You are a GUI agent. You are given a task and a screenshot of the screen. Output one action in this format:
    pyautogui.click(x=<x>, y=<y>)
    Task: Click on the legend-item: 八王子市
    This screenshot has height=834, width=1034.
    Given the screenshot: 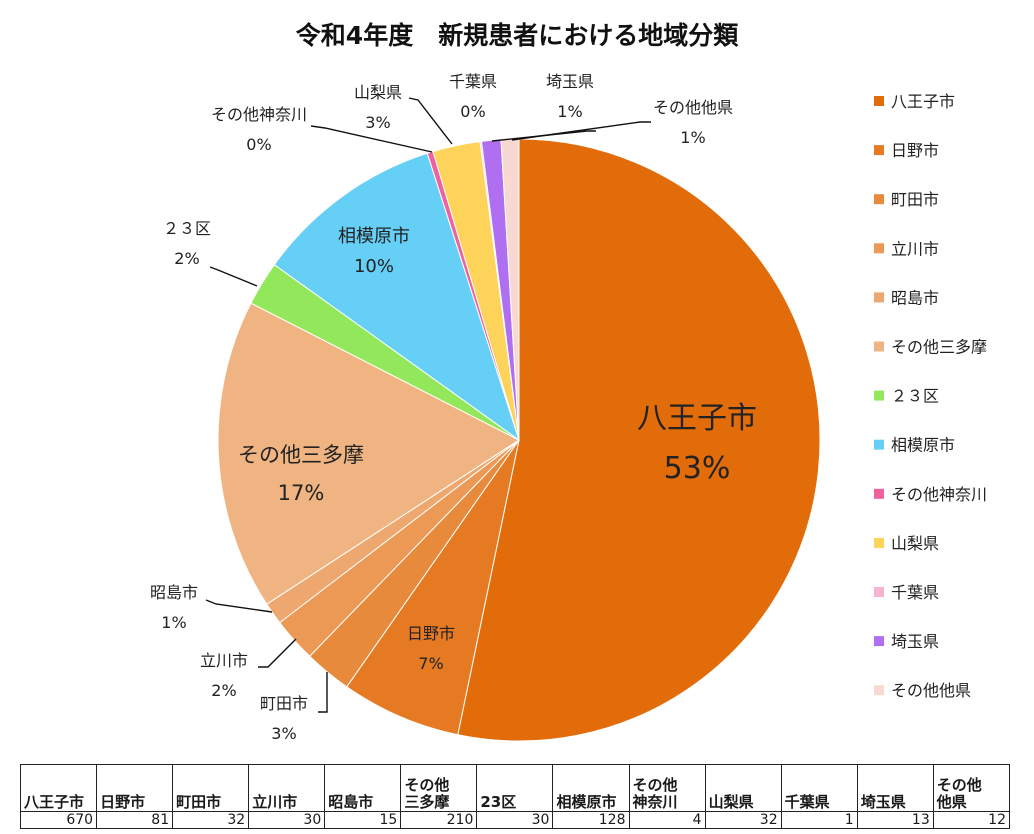 What is the action you would take?
    pyautogui.click(x=914, y=101)
    